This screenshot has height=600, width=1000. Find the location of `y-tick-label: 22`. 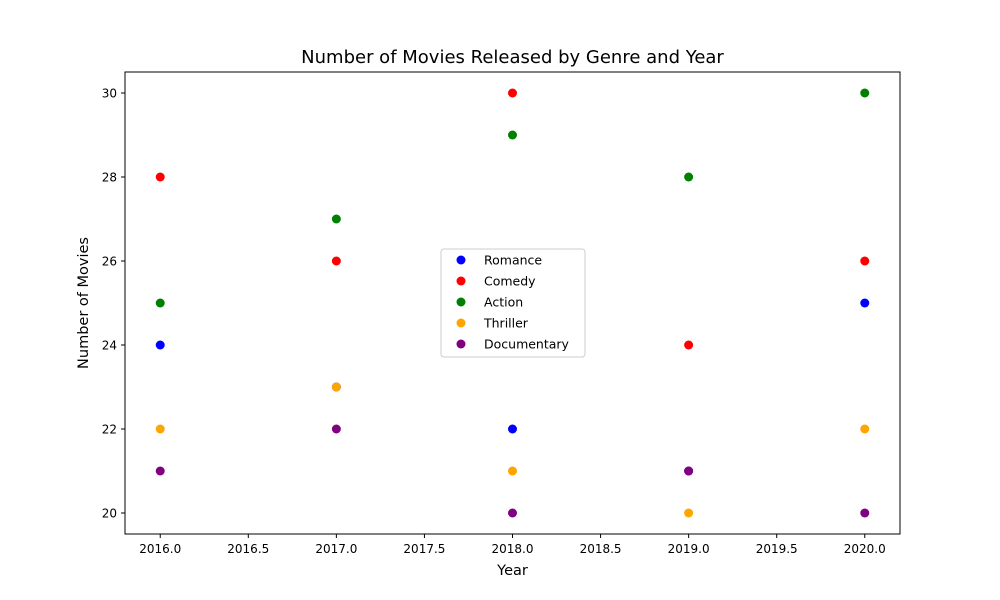

y-tick-label: 22 is located at coordinates (109, 430).